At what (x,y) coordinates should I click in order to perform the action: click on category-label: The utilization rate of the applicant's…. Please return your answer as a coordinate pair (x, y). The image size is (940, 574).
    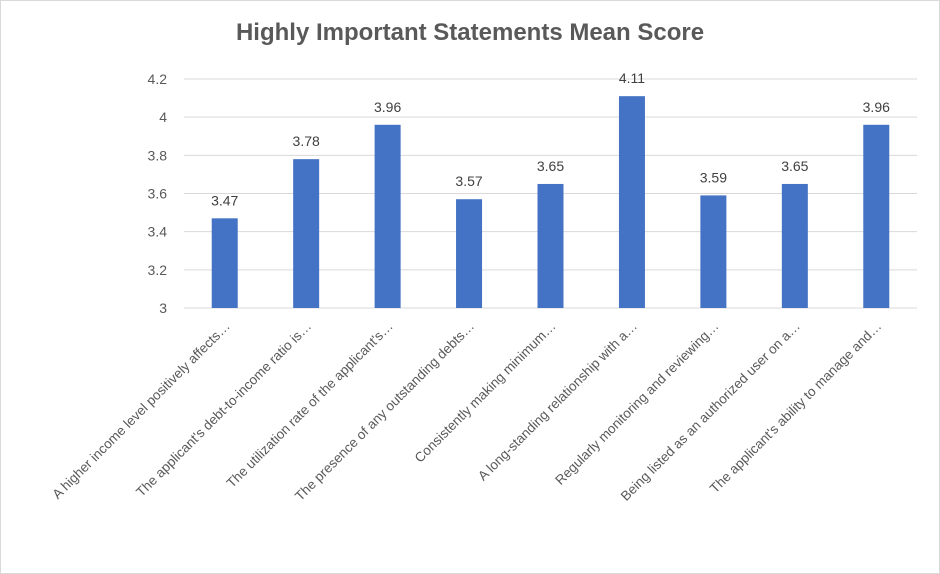
    Looking at the image, I should click on (310, 405).